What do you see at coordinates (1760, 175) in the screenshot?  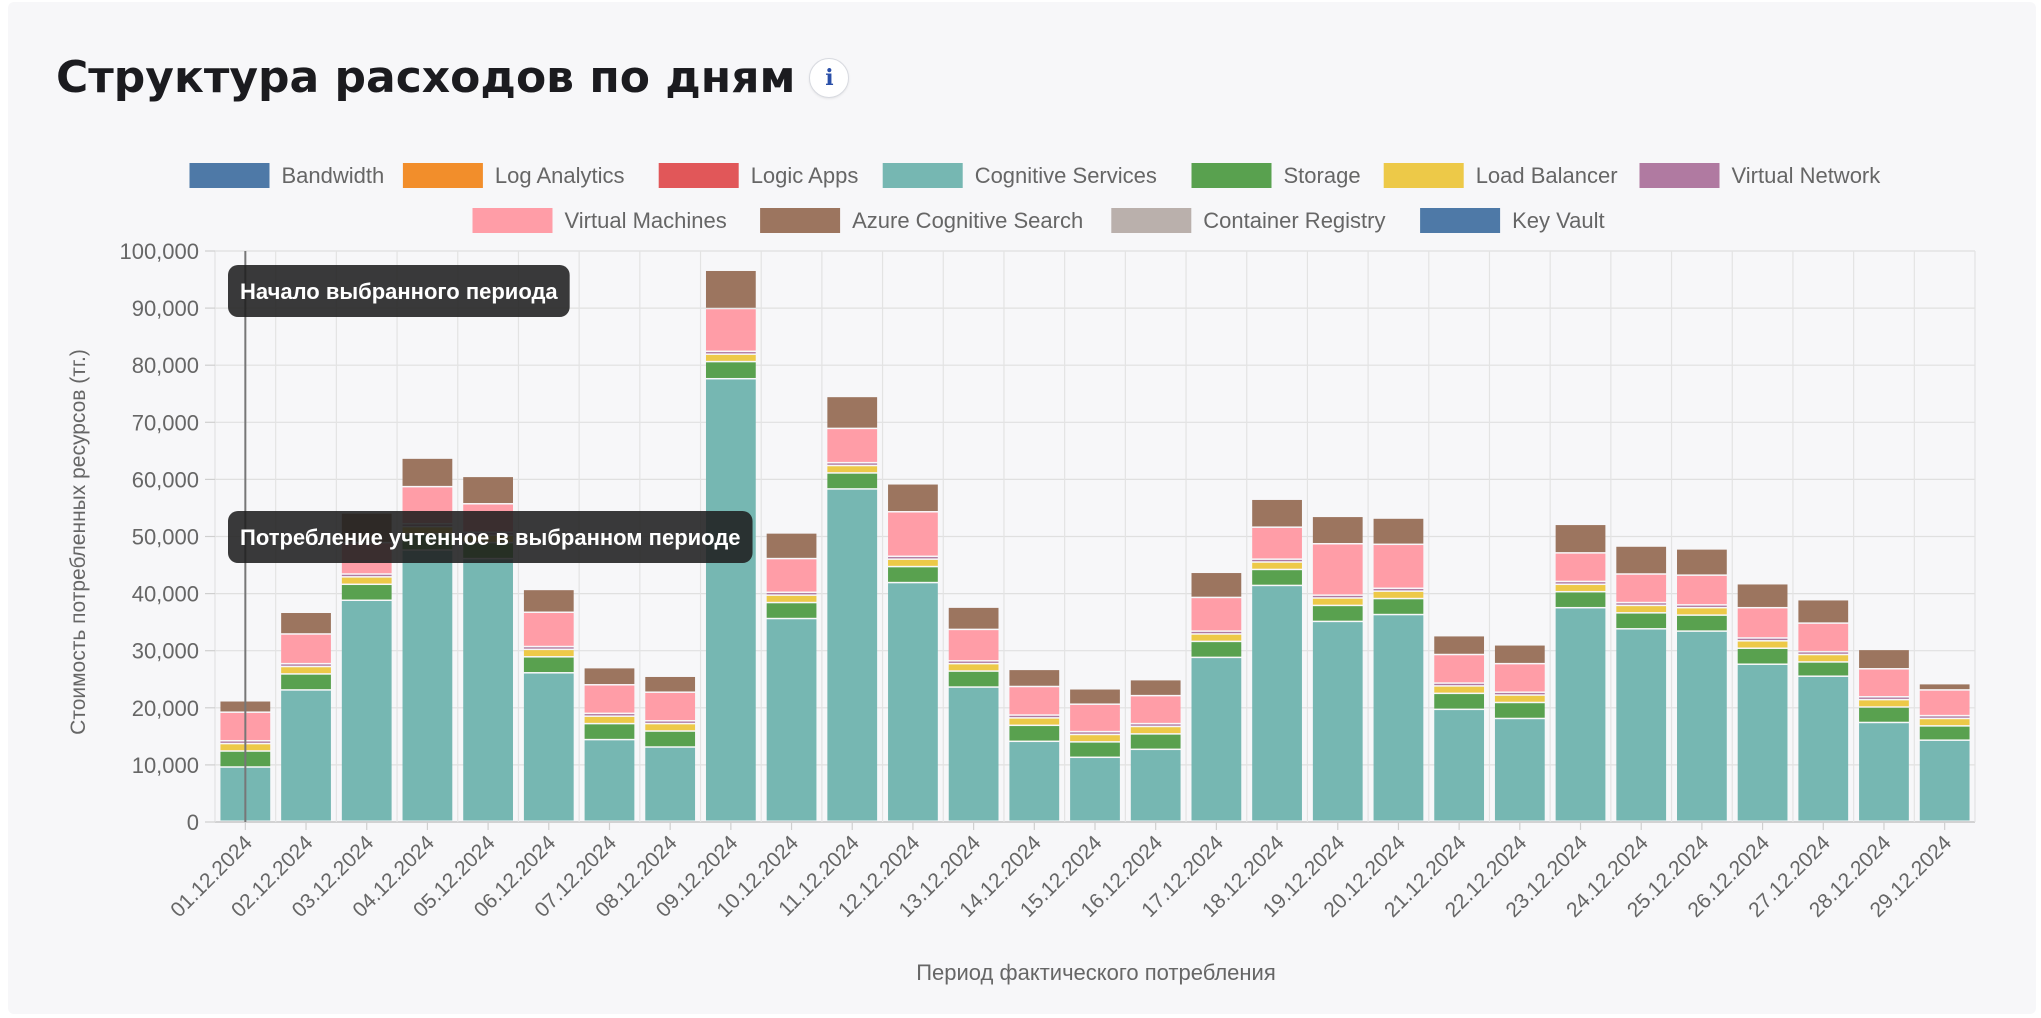 I see `legend-item-virtual-network: Virtual Network` at bounding box center [1760, 175].